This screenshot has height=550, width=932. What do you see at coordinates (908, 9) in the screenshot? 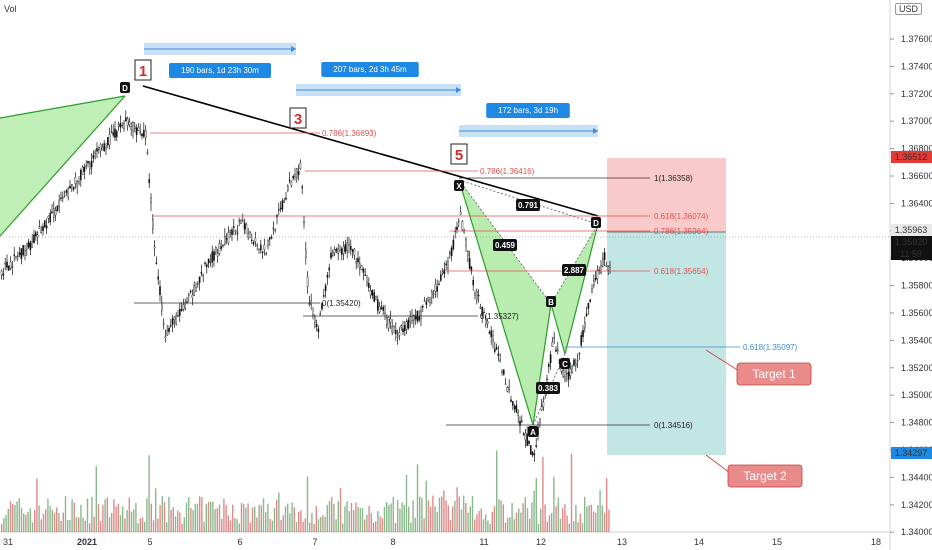
I see `currency-badge: USD` at bounding box center [908, 9].